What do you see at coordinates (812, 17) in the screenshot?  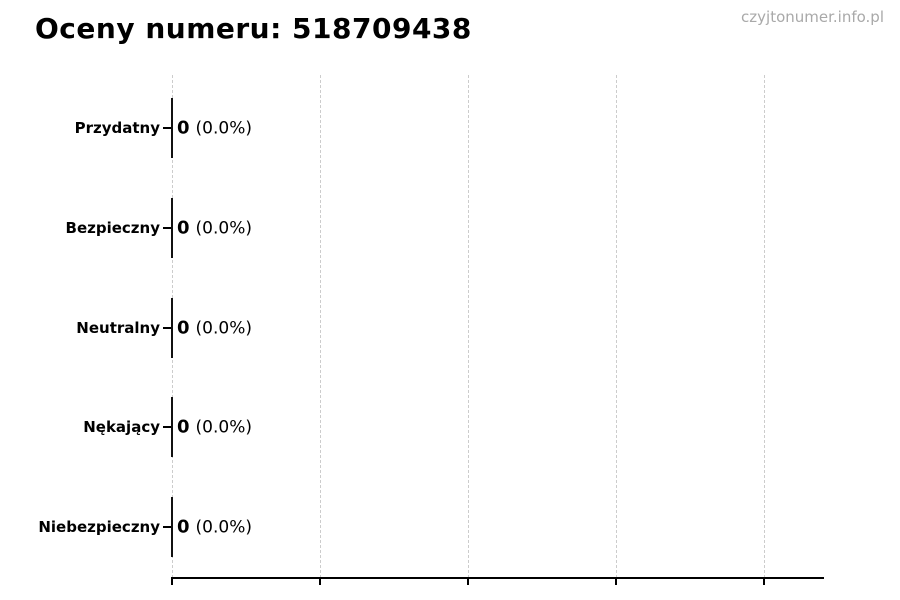 I see `watermark-text: czyjtonumer.info.pl` at bounding box center [812, 17].